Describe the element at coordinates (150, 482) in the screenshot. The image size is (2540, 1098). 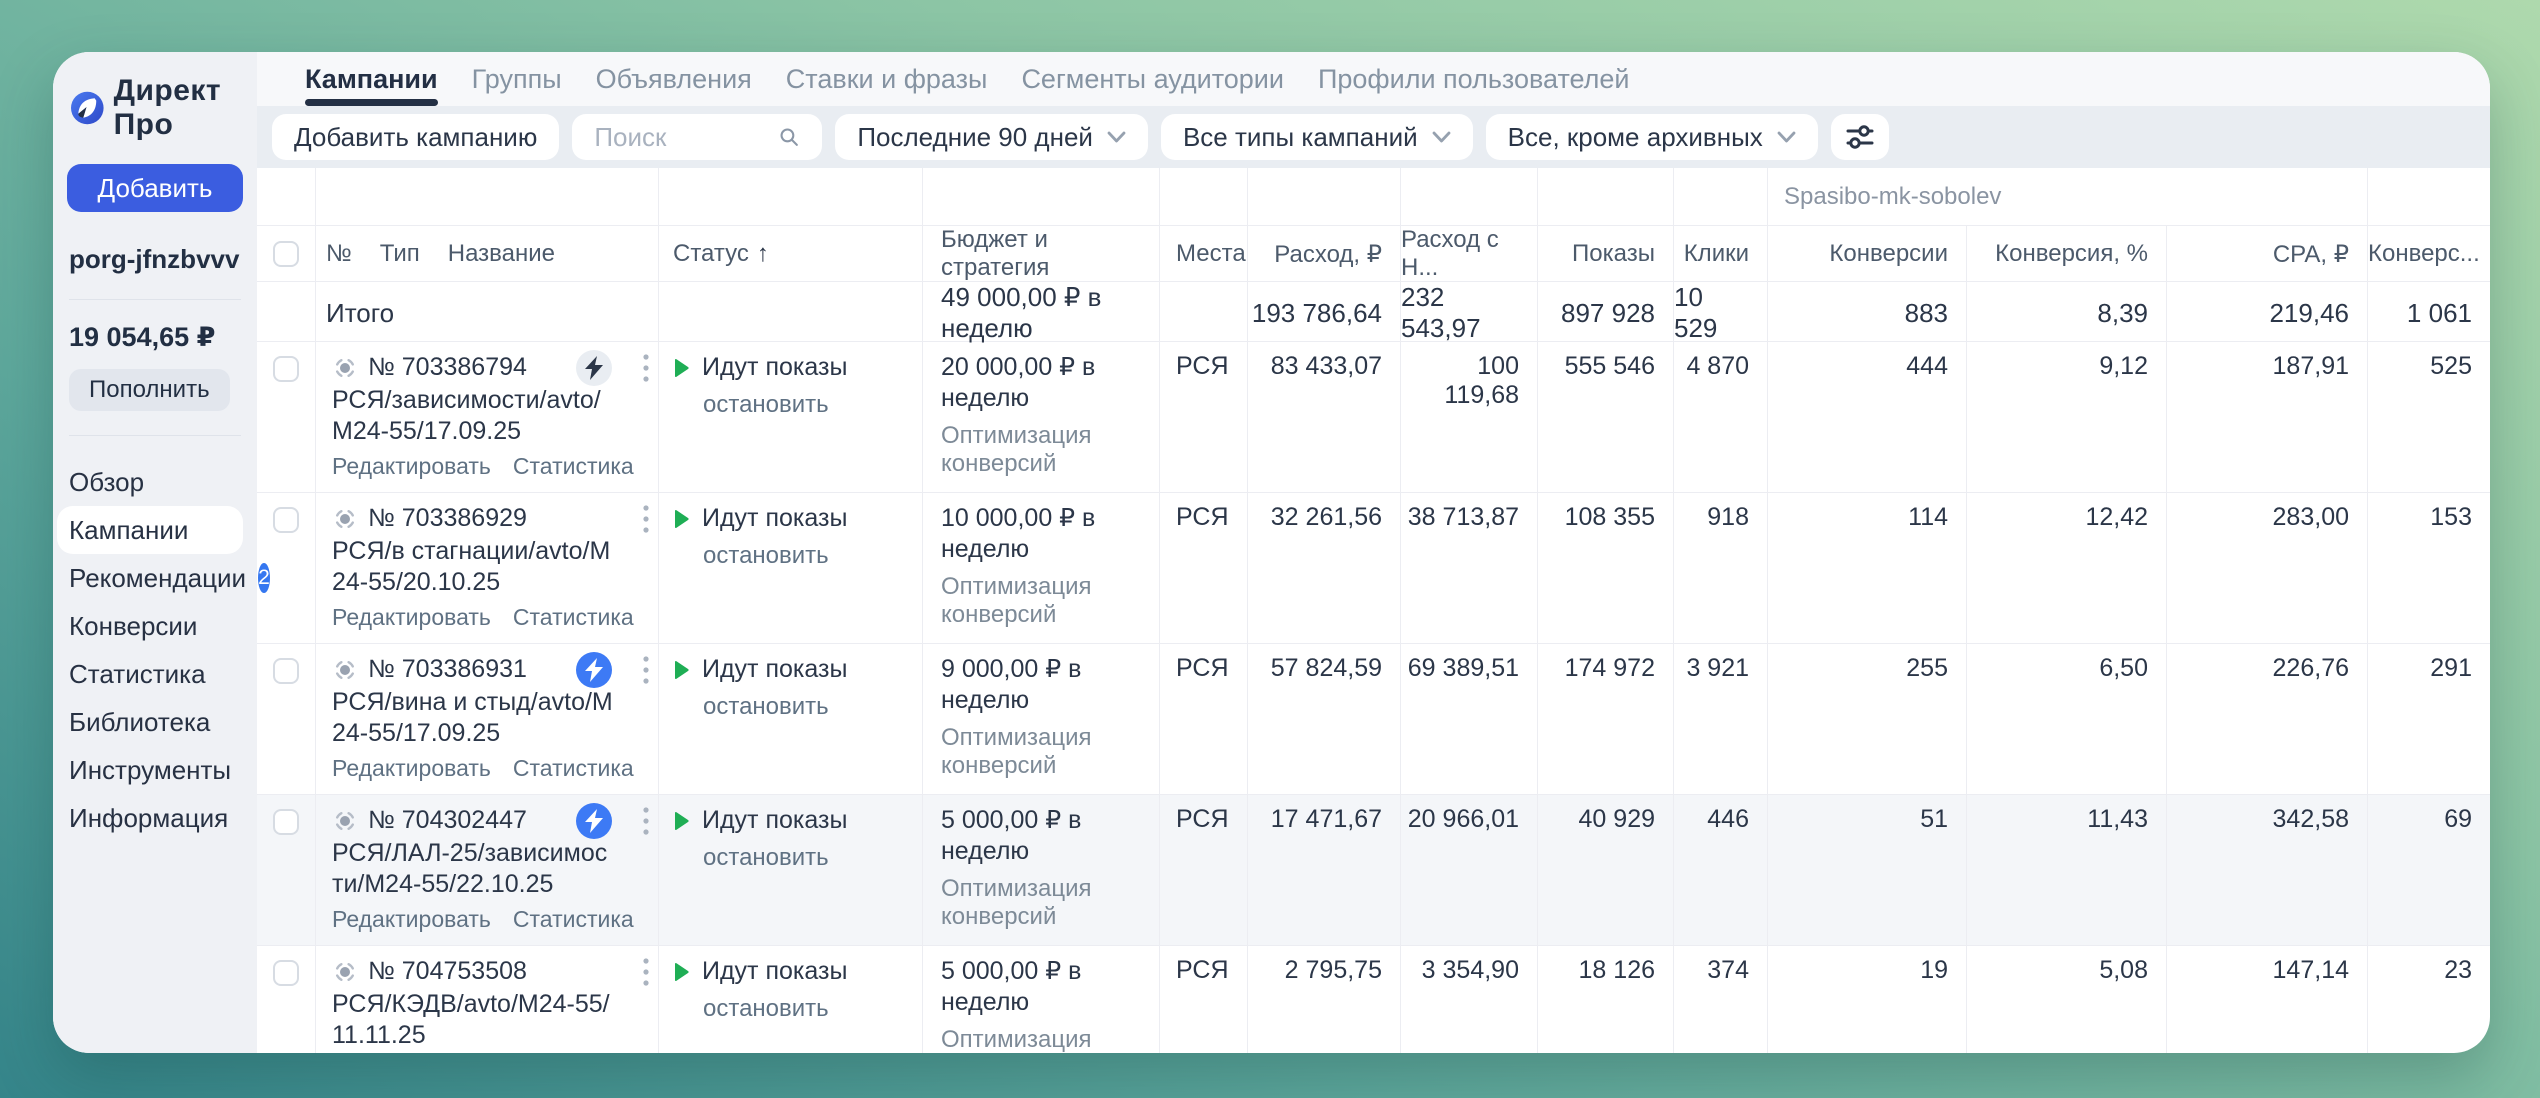
I see `sidebar-item: Обзор` at that location.